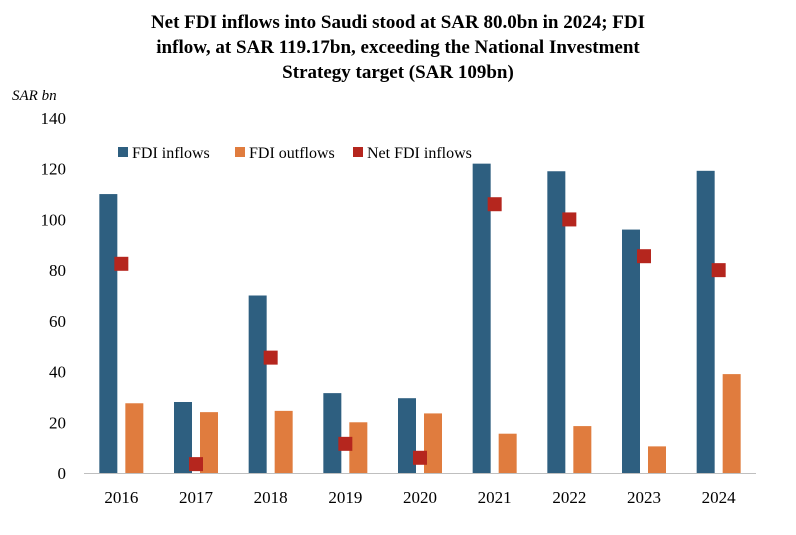 This screenshot has height=535, width=796. What do you see at coordinates (57, 422) in the screenshot?
I see `y-tick-label: 20` at bounding box center [57, 422].